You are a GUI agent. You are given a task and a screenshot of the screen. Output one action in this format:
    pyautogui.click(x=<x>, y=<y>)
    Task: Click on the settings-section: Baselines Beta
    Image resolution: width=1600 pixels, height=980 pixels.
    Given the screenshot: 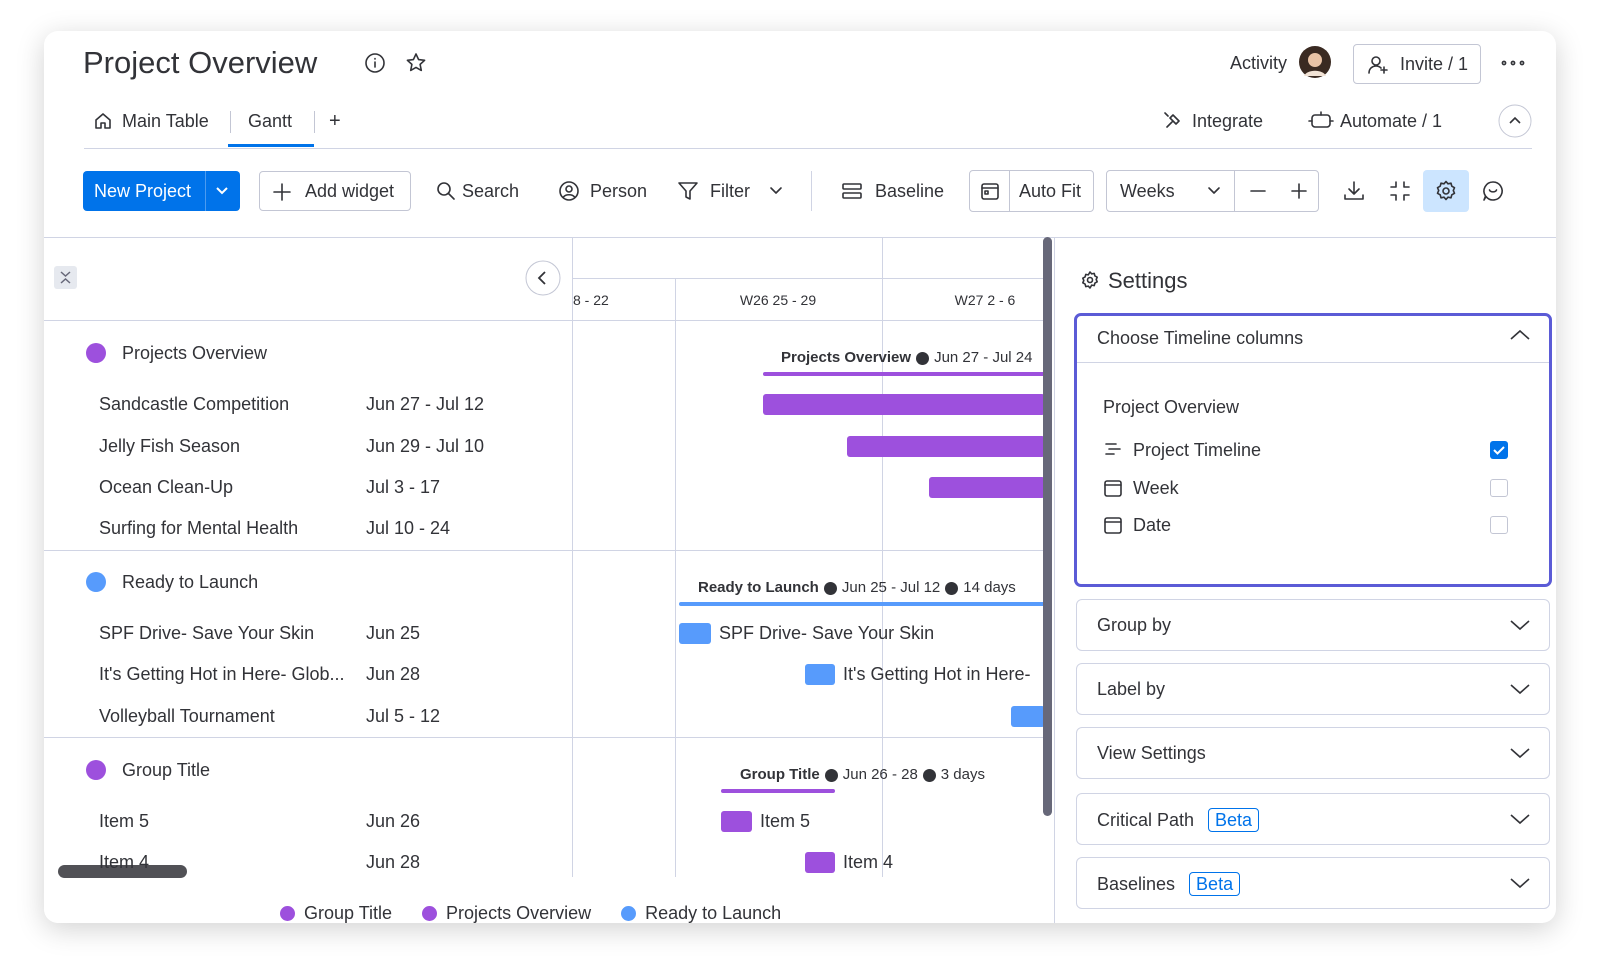 What is the action you would take?
    pyautogui.click(x=1313, y=883)
    